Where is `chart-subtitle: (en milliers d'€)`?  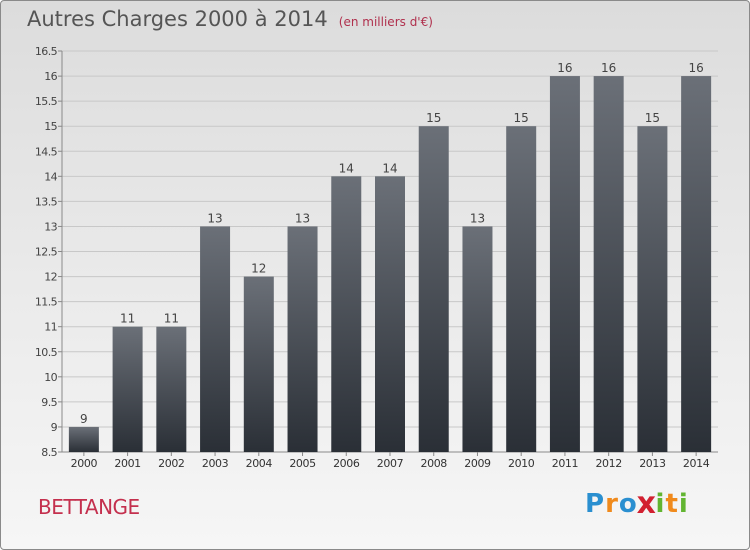
chart-subtitle: (en milliers d'€) is located at coordinates (385, 22).